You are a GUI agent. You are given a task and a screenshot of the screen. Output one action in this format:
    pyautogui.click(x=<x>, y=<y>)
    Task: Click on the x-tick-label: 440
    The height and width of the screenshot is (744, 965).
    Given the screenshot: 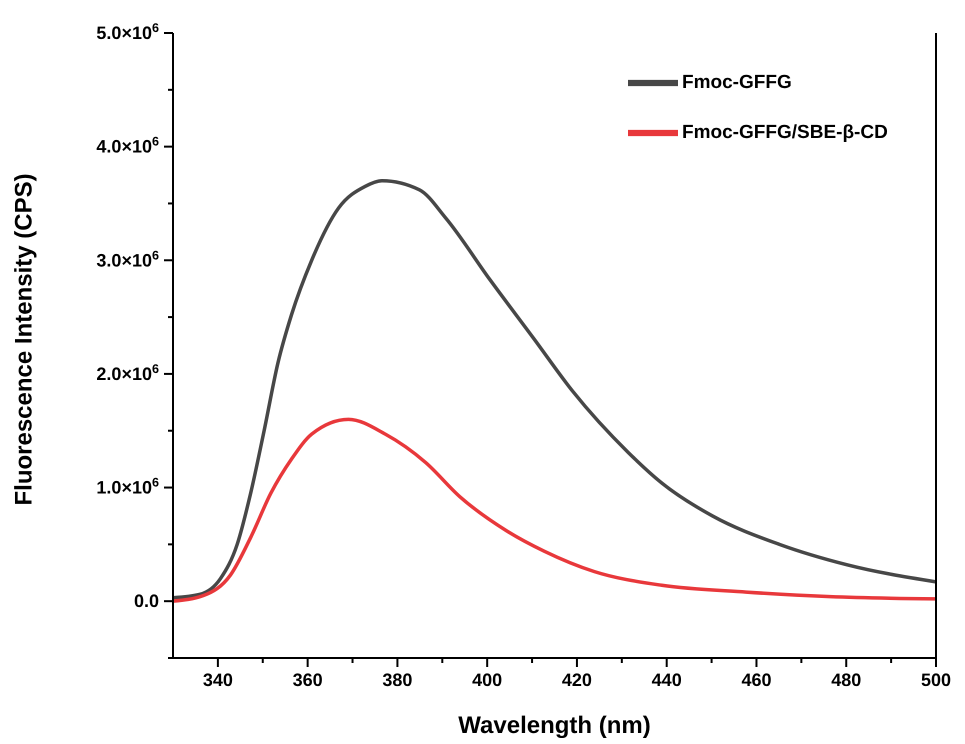 What is the action you would take?
    pyautogui.click(x=667, y=680)
    